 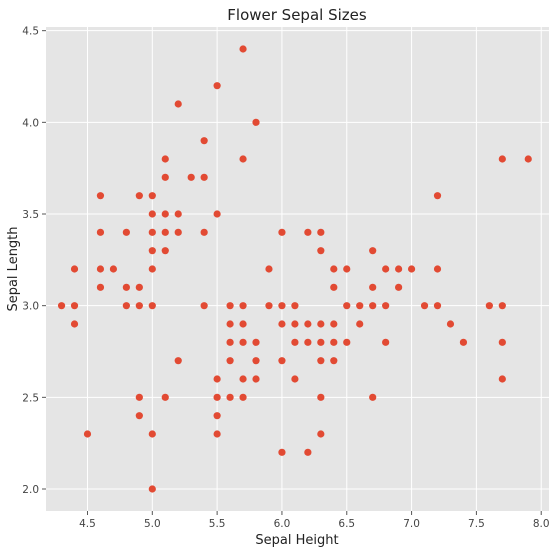 I want to click on y-axis-label: Sepal Length, so click(x=13, y=268).